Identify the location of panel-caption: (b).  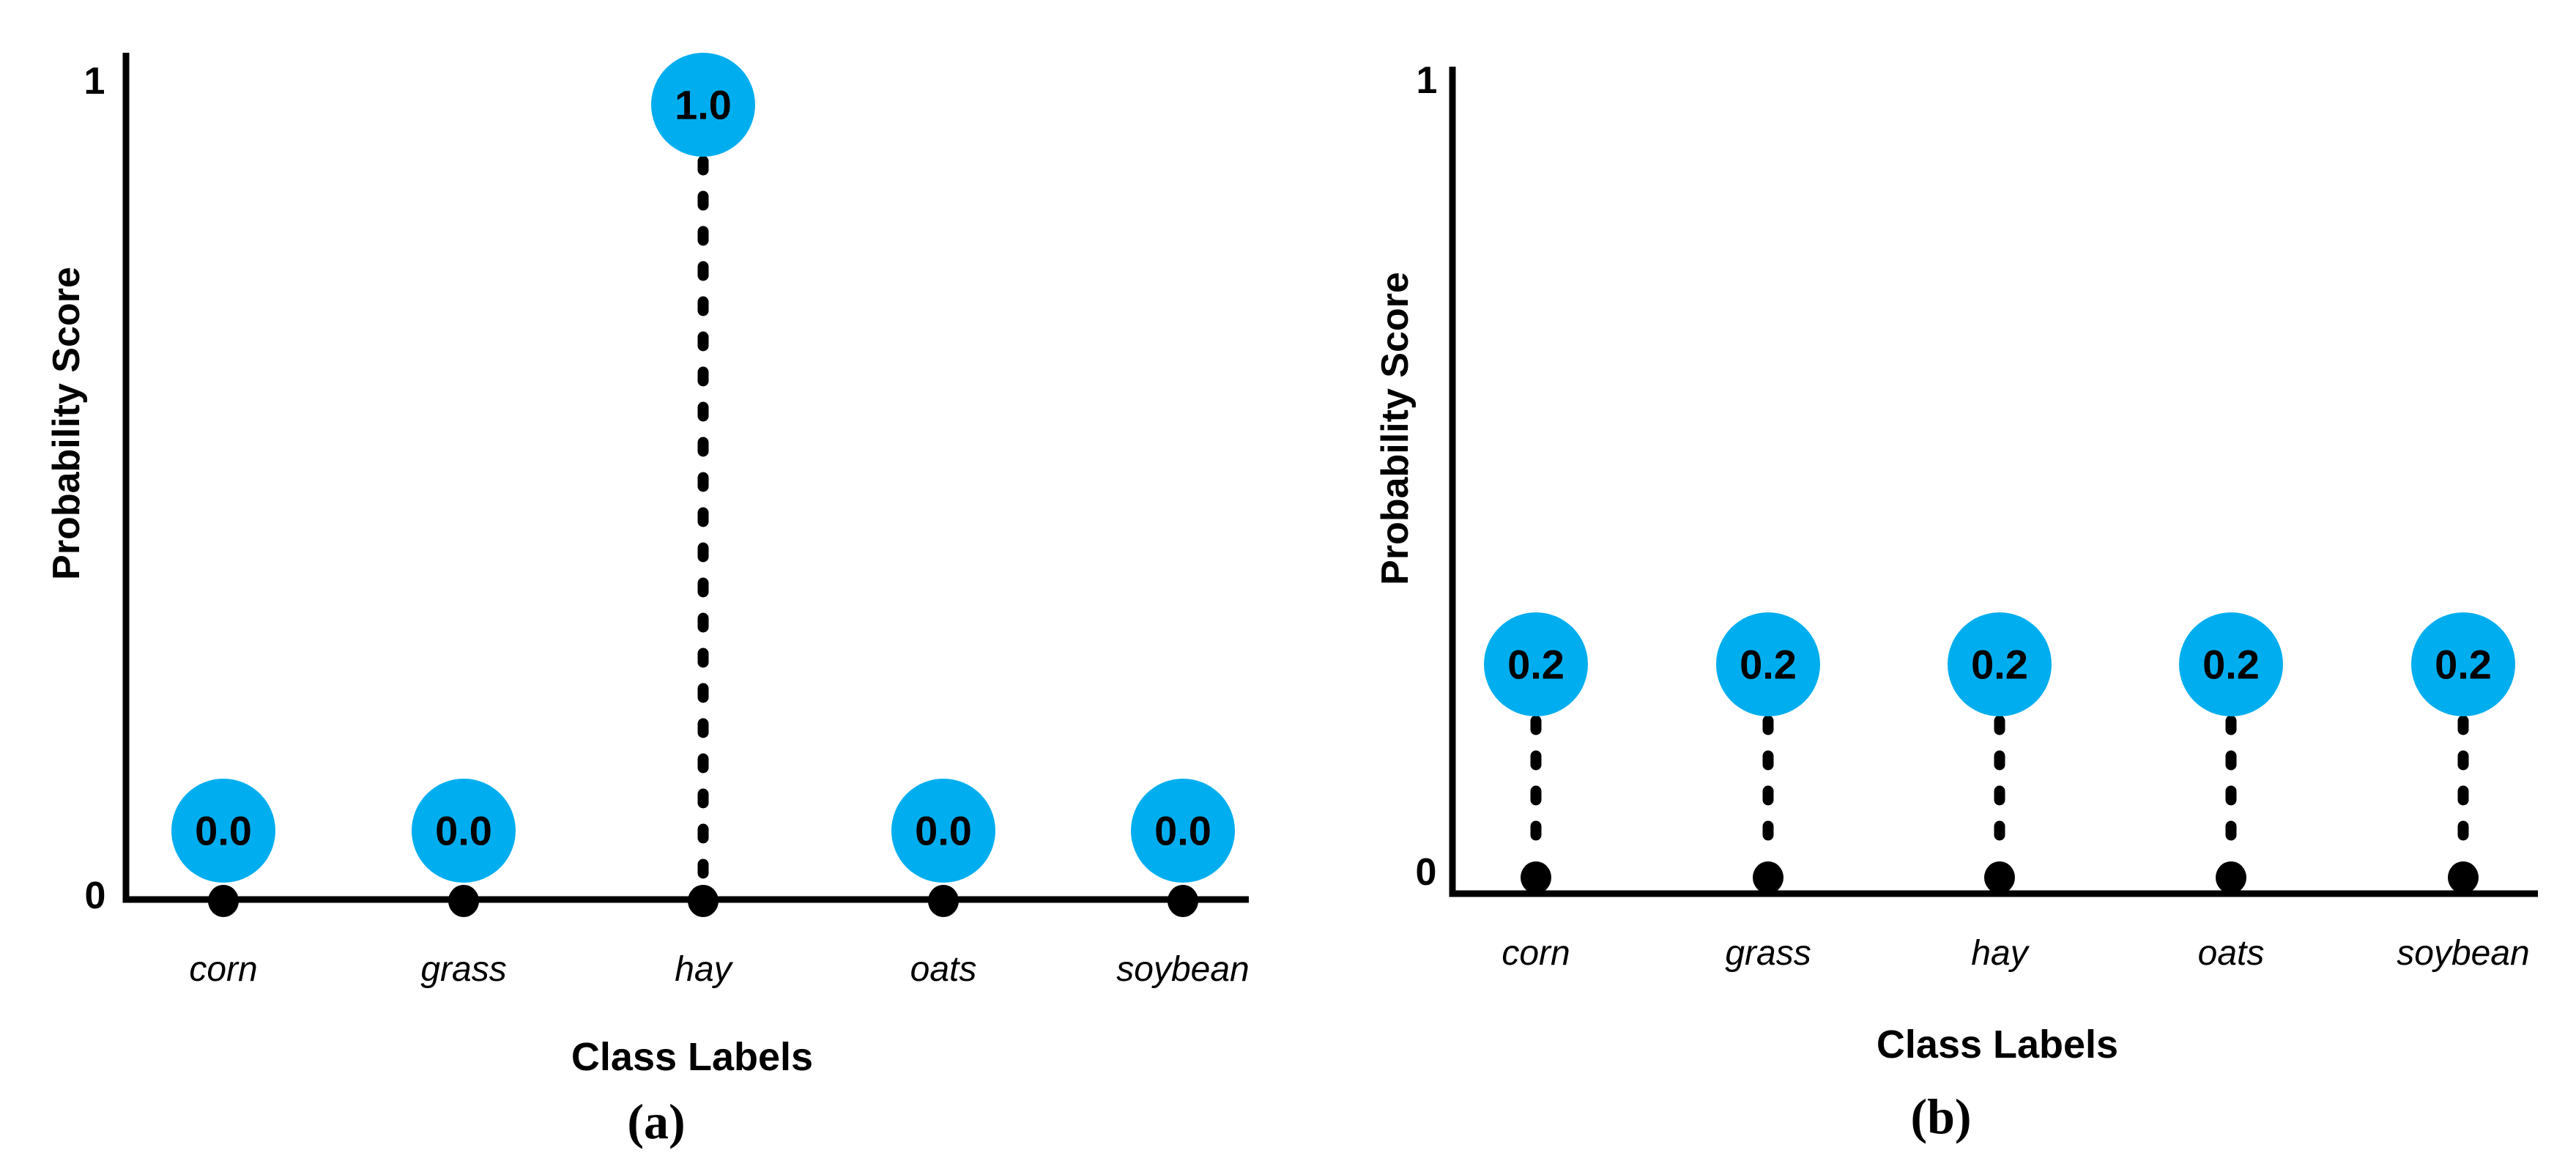
(1940, 1116).